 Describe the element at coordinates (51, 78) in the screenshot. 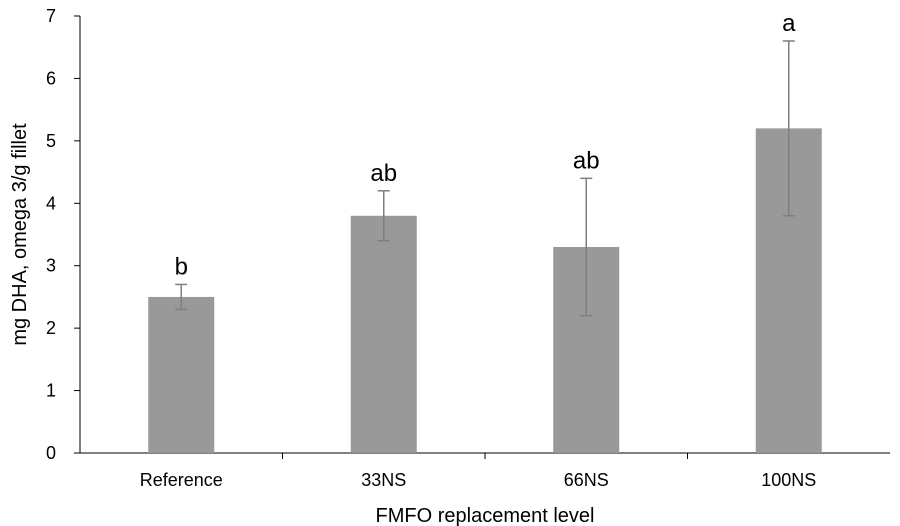

I see `y-tick-label: 6` at that location.